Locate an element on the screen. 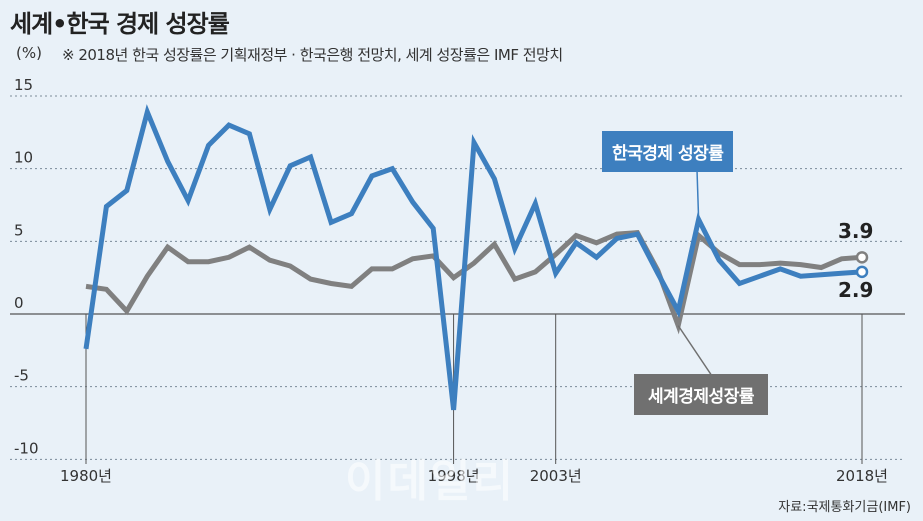 This screenshot has width=923, height=521. watermark: 이데일리 is located at coordinates (430, 481).